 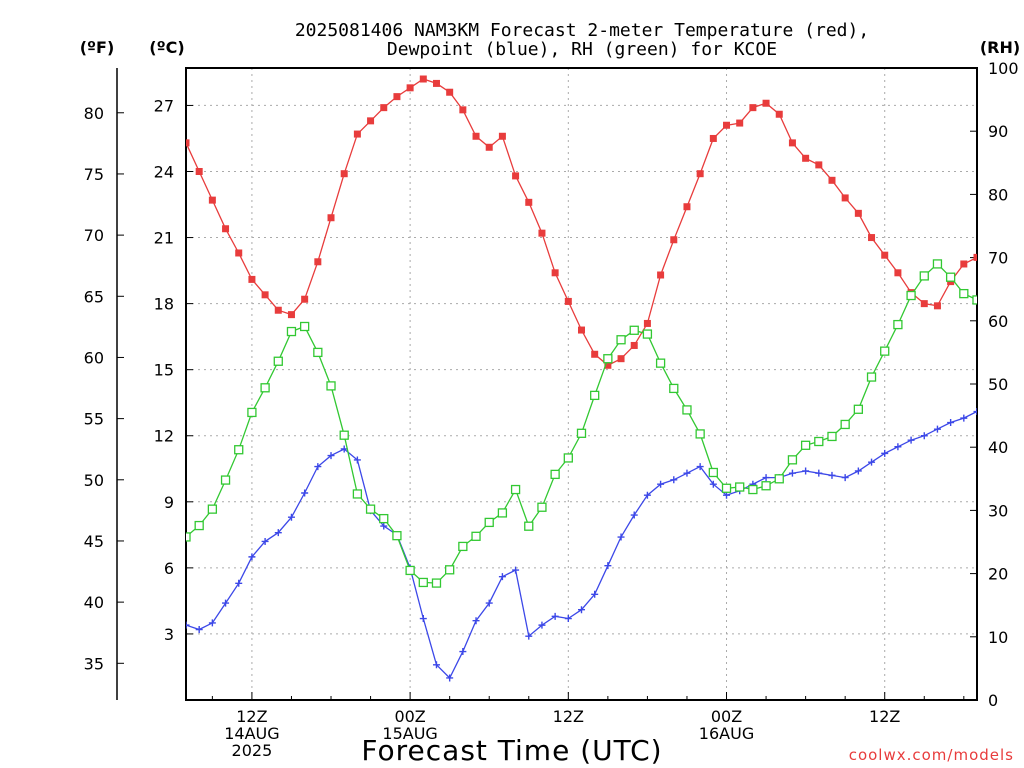 I want to click on x-tick-label: 12Z, so click(x=568, y=716).